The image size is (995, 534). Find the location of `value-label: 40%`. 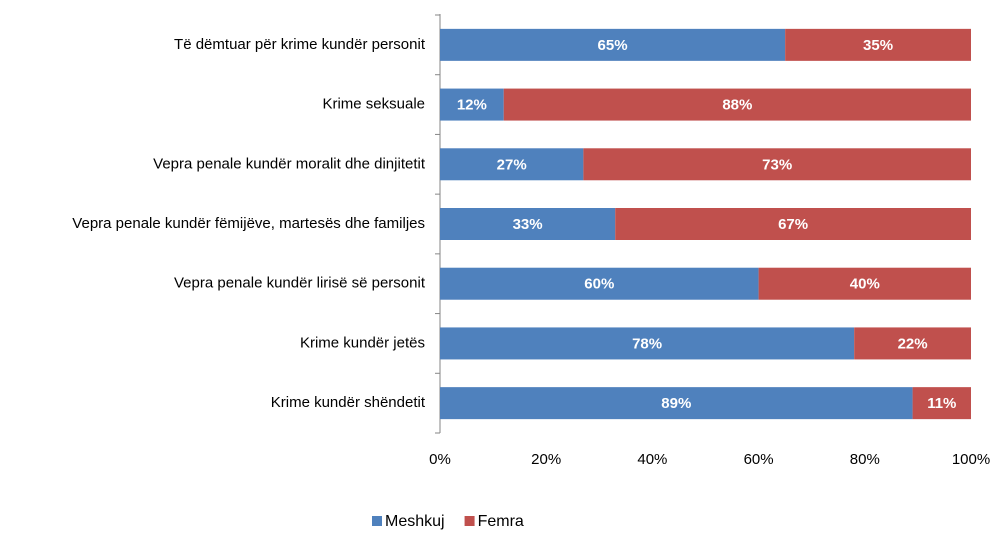

value-label: 40% is located at coordinates (865, 284).